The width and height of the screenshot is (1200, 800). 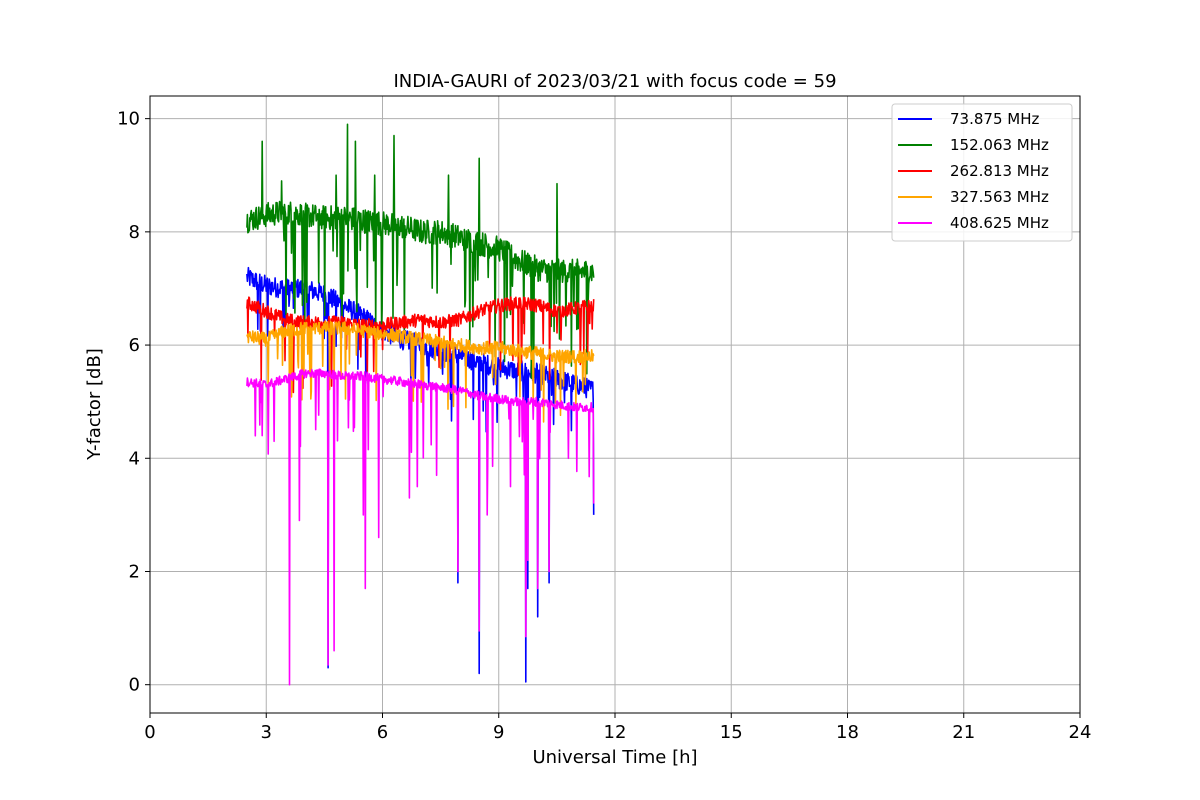 I want to click on legend-box, so click(x=982, y=172).